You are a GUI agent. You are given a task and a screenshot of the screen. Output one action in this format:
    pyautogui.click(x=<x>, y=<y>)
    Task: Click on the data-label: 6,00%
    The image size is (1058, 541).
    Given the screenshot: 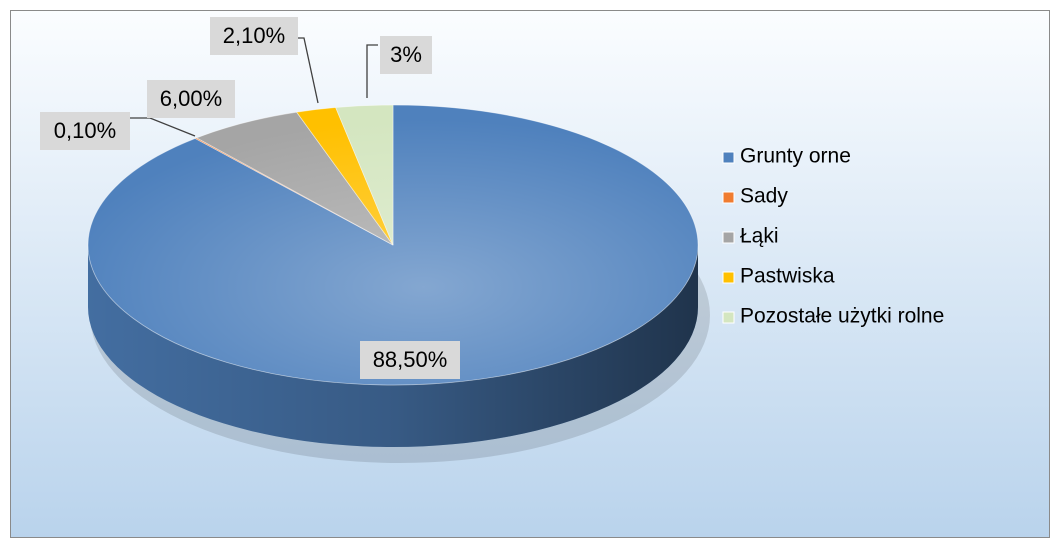 What is the action you would take?
    pyautogui.click(x=191, y=98)
    